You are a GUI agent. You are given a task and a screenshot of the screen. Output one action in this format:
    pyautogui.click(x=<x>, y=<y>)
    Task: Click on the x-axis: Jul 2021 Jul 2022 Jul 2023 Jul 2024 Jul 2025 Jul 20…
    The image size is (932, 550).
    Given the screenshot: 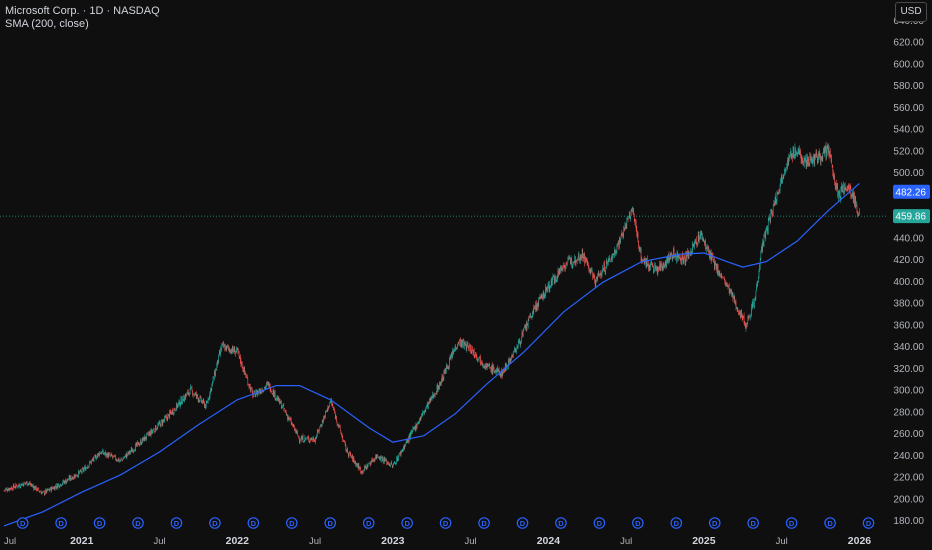 What is the action you would take?
    pyautogui.click(x=437, y=541)
    